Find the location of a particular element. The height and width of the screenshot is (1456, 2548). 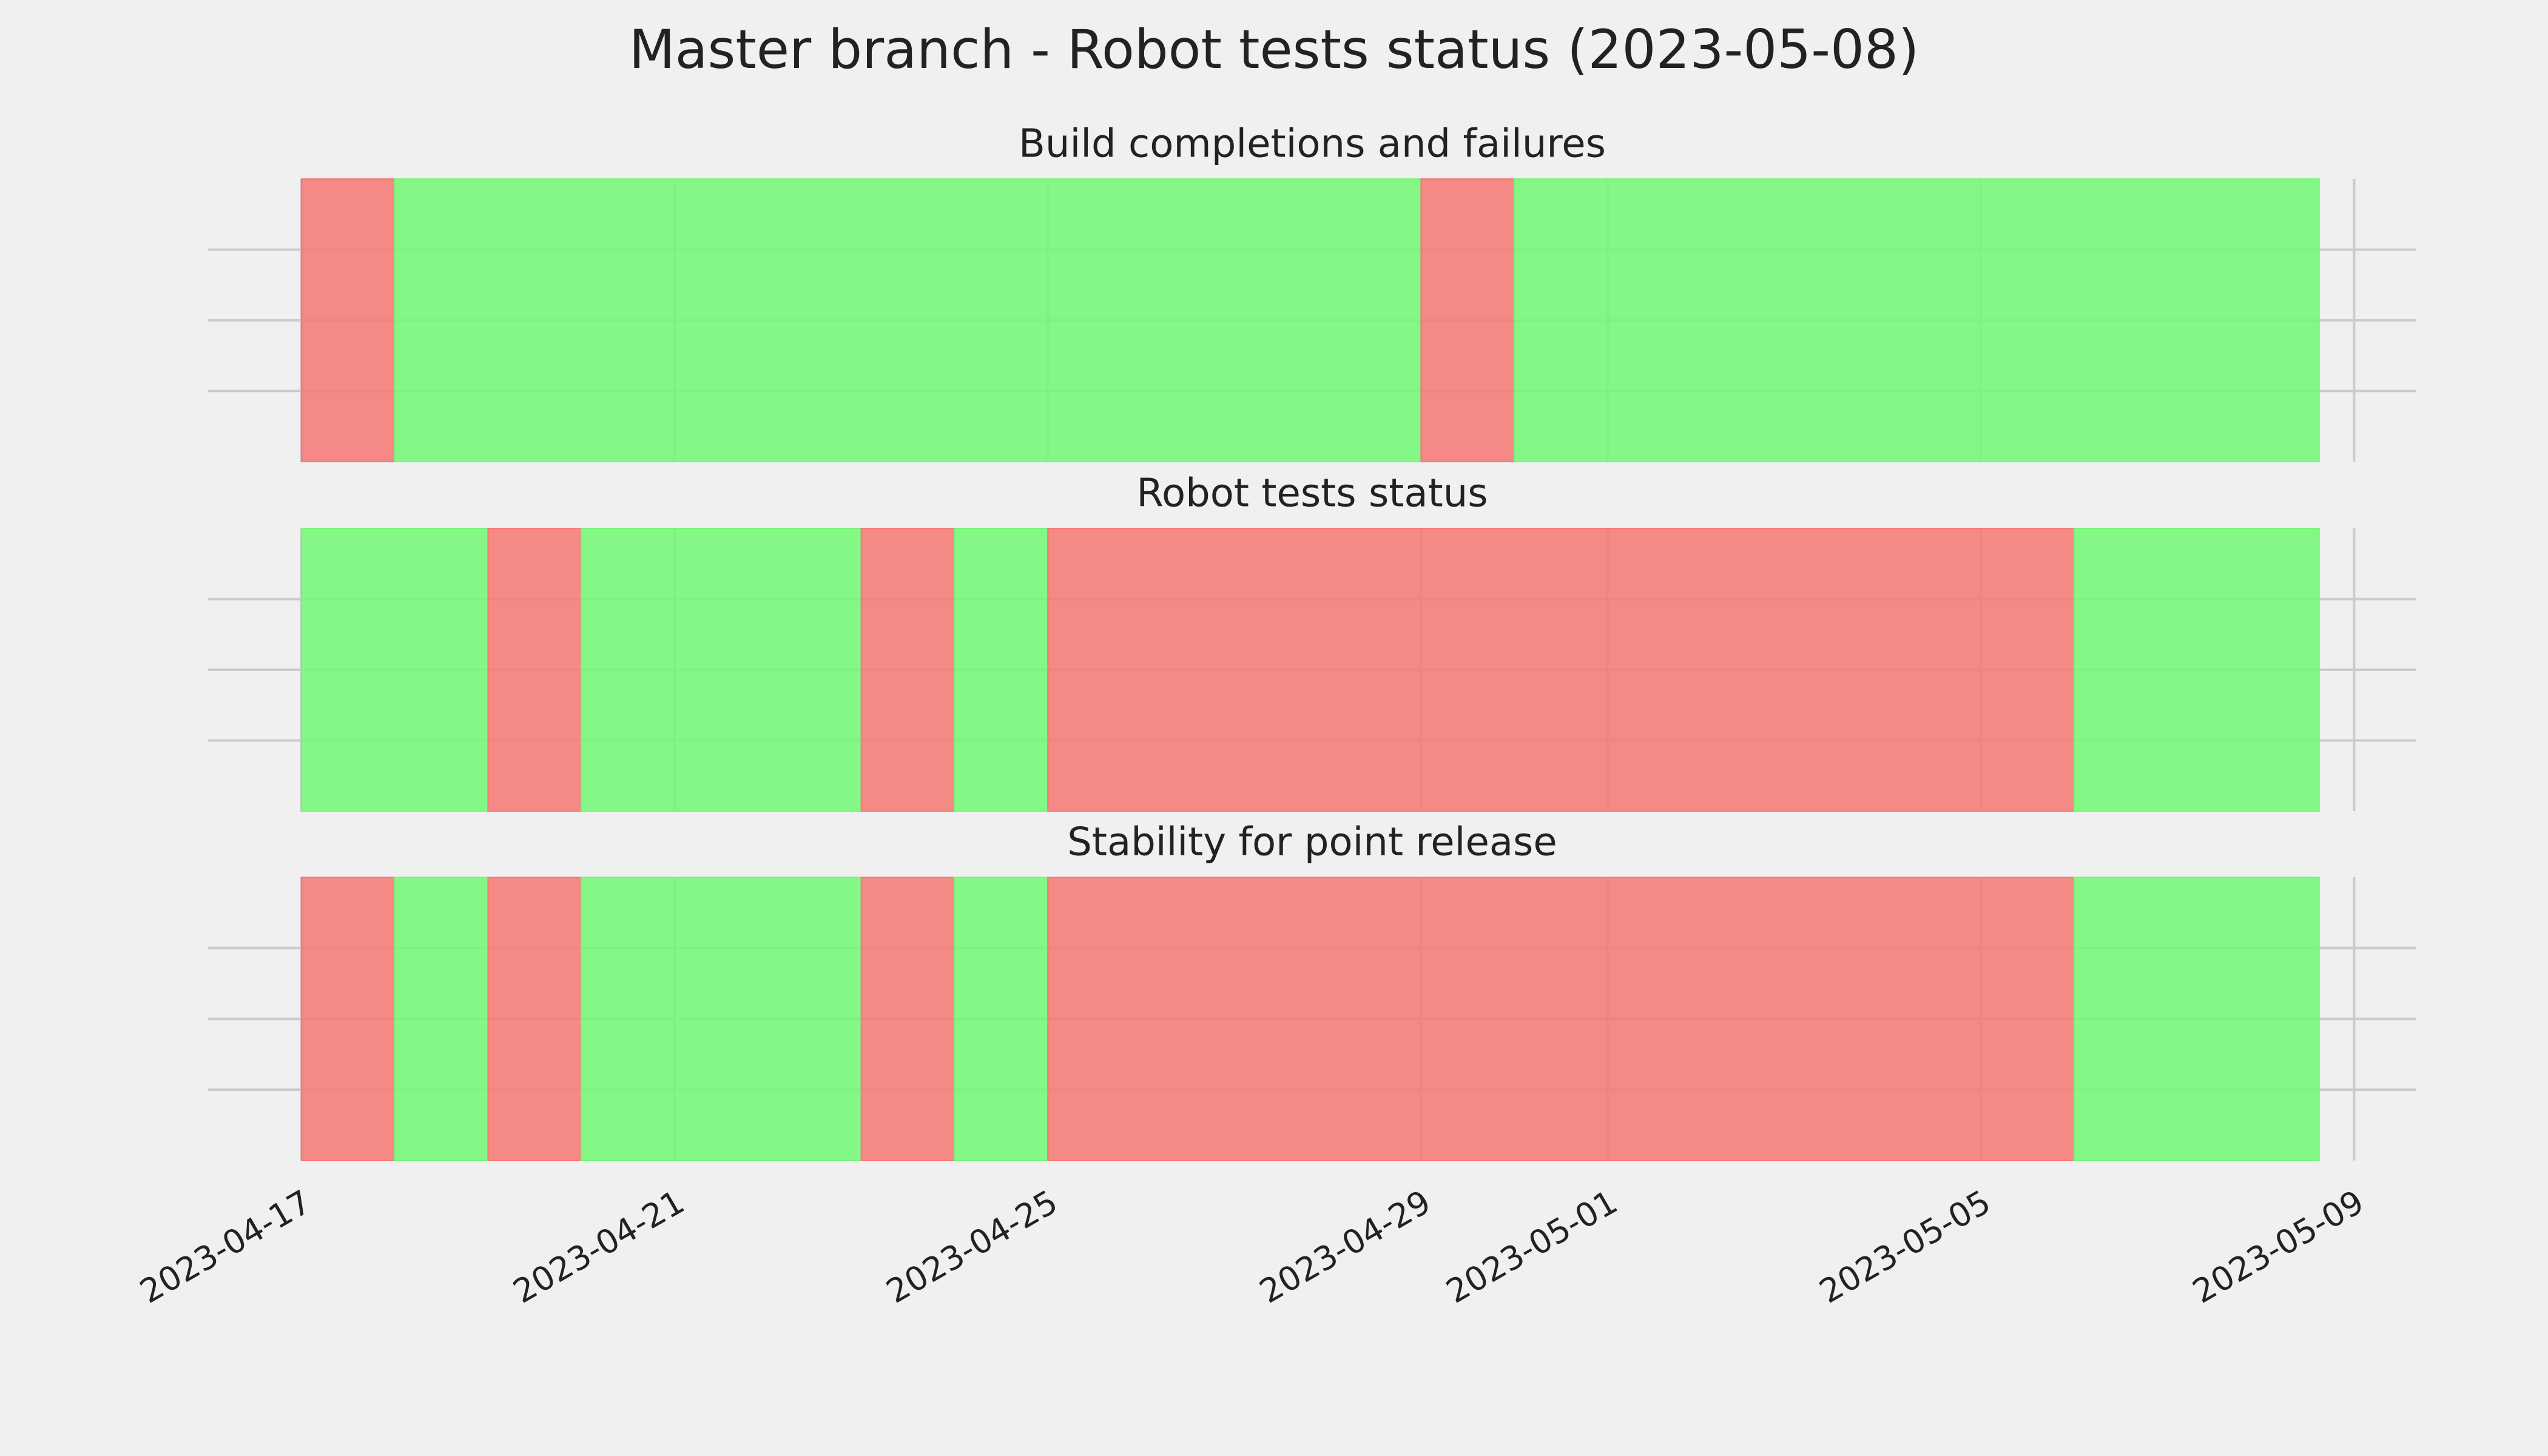

panel-title: Build completions and failures is located at coordinates (1312, 144).